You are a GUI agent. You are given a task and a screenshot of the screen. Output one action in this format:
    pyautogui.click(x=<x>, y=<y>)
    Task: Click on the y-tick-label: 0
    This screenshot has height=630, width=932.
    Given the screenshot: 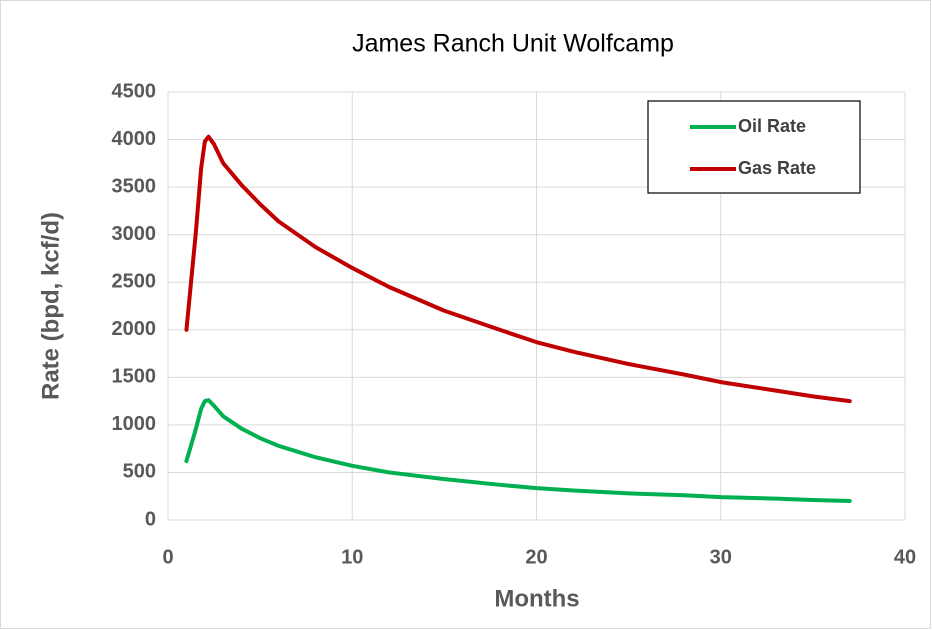 What is the action you would take?
    pyautogui.click(x=150, y=519)
    